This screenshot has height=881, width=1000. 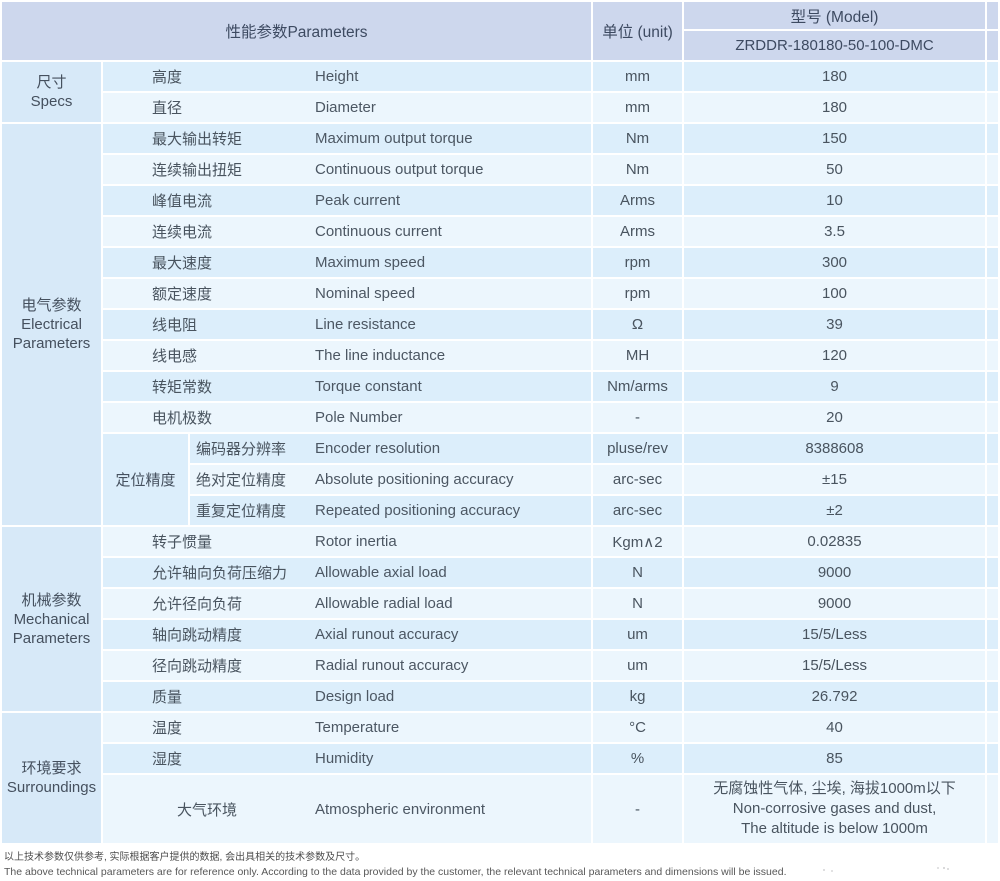 What do you see at coordinates (348, 170) in the screenshot?
I see `param-label-cell: 连续输出扭矩 Continuous output torque` at bounding box center [348, 170].